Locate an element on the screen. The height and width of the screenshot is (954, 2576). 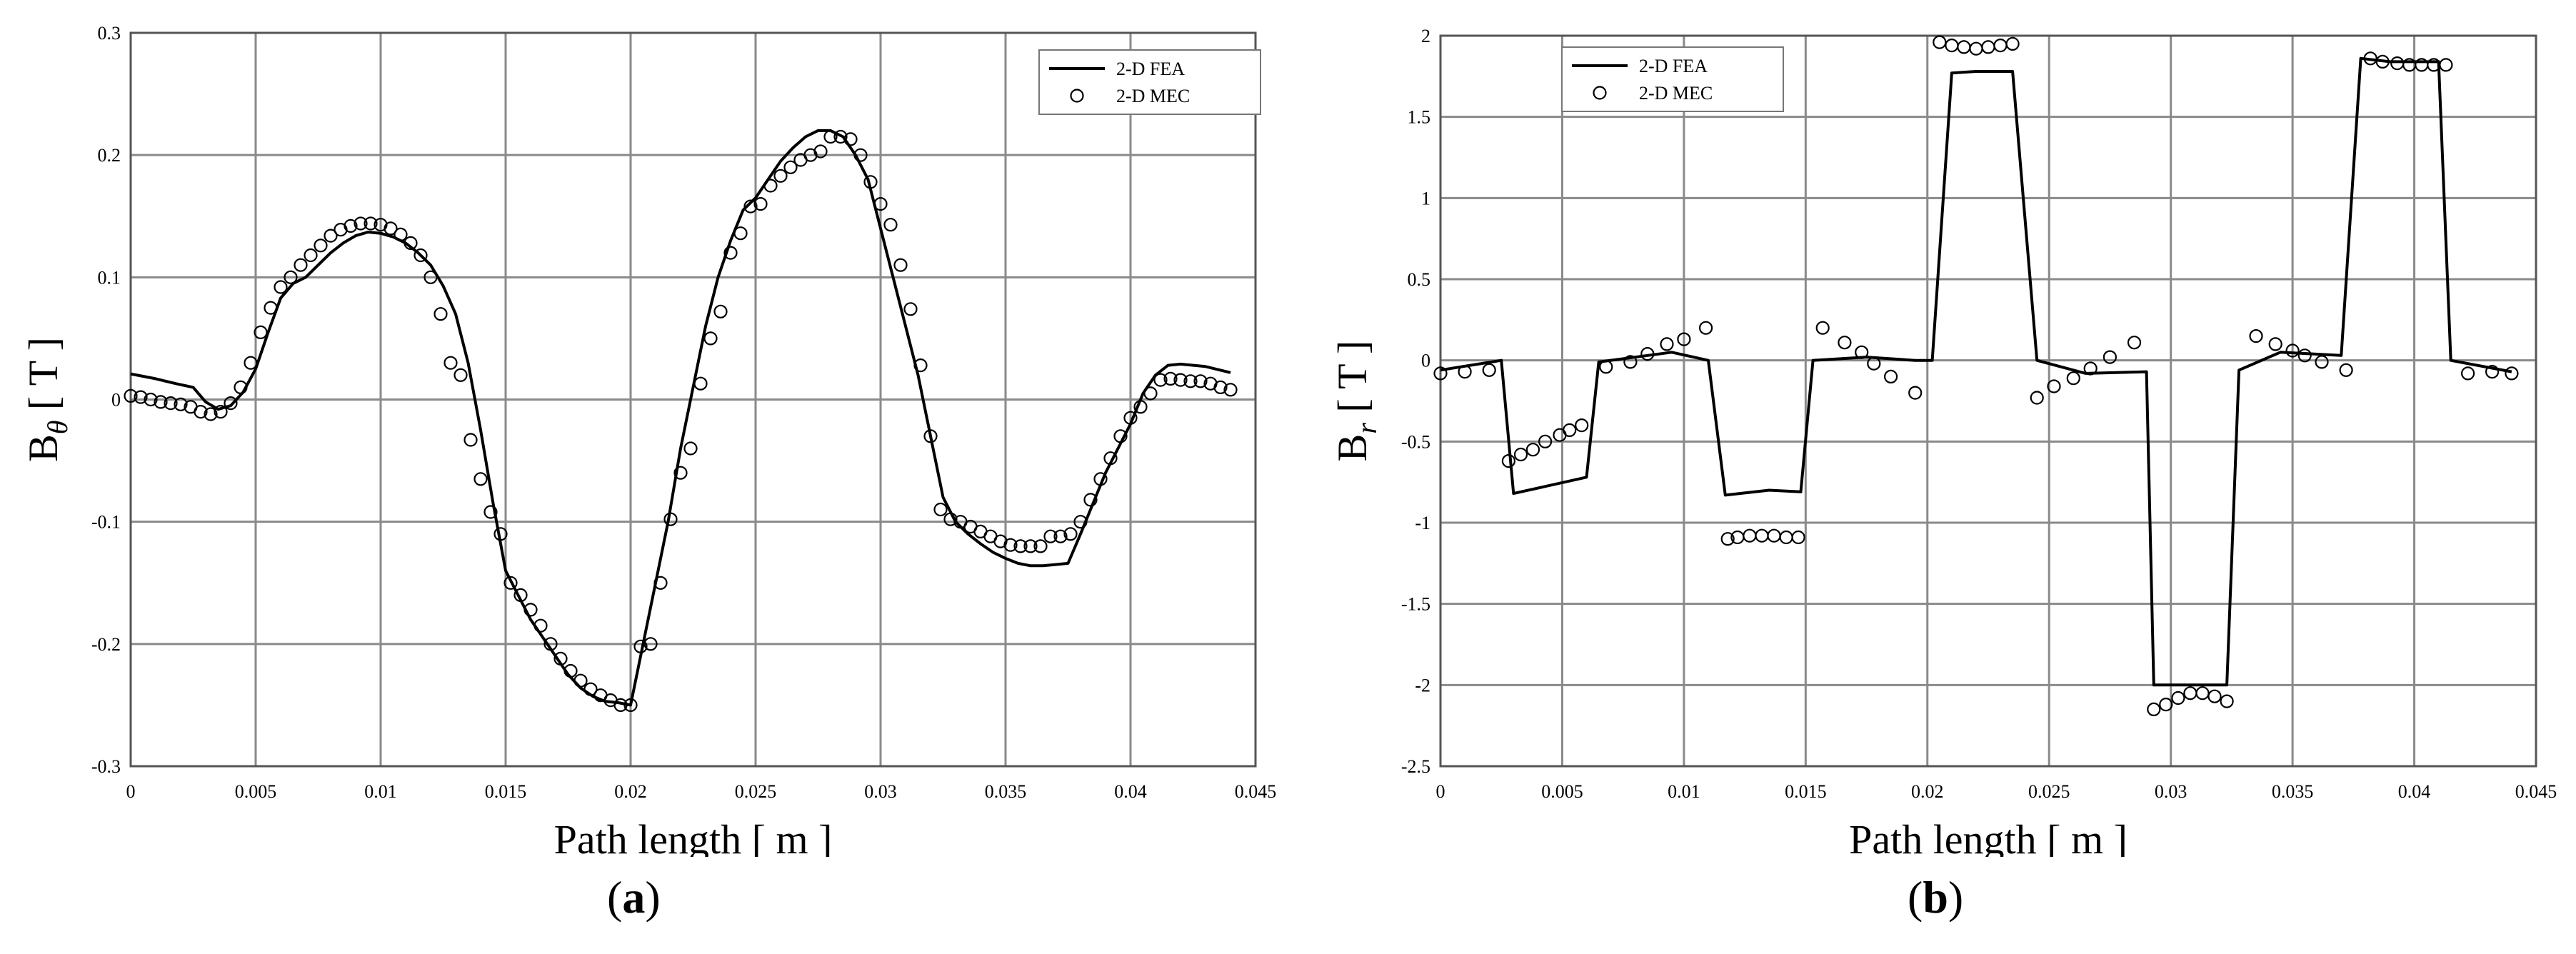
chart-a-legend-mec-label: 2-D MEC is located at coordinates (1153, 96).